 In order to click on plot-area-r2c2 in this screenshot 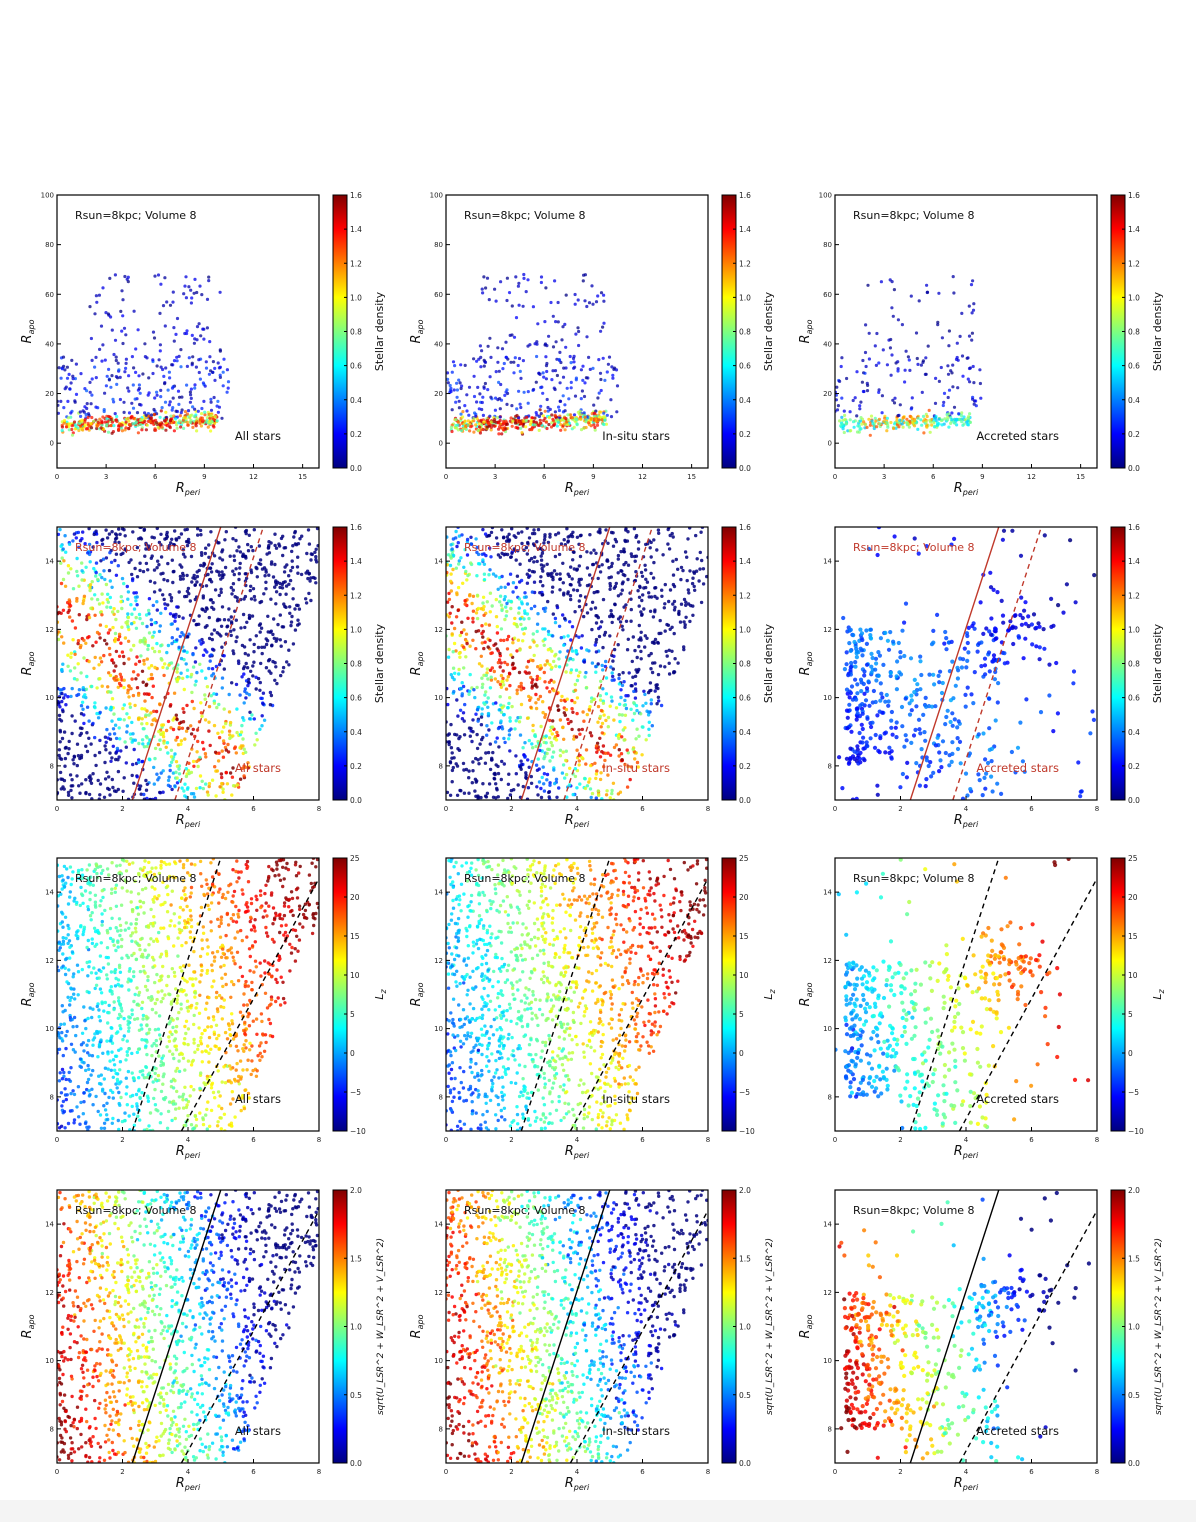, I will do `click(577, 663)`.